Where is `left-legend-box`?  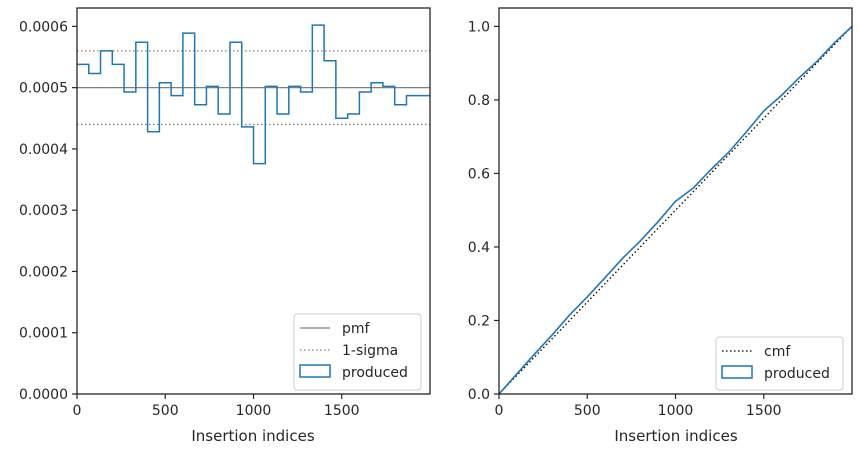
left-legend-box is located at coordinates (357, 352).